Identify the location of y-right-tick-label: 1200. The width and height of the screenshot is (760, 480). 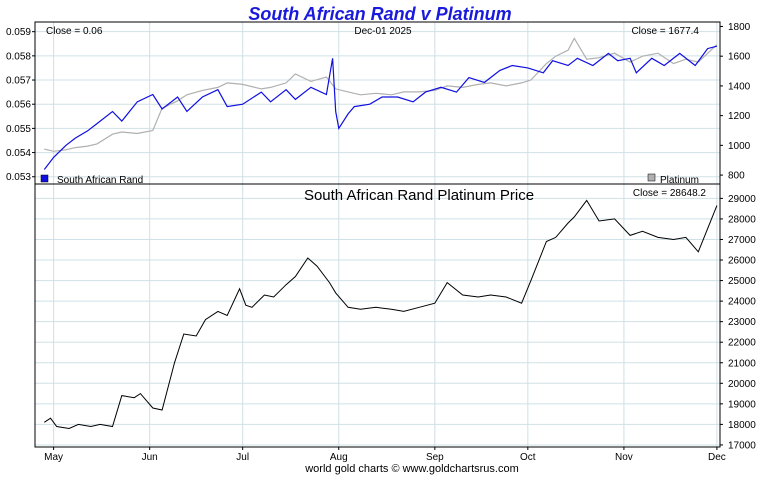
(739, 116).